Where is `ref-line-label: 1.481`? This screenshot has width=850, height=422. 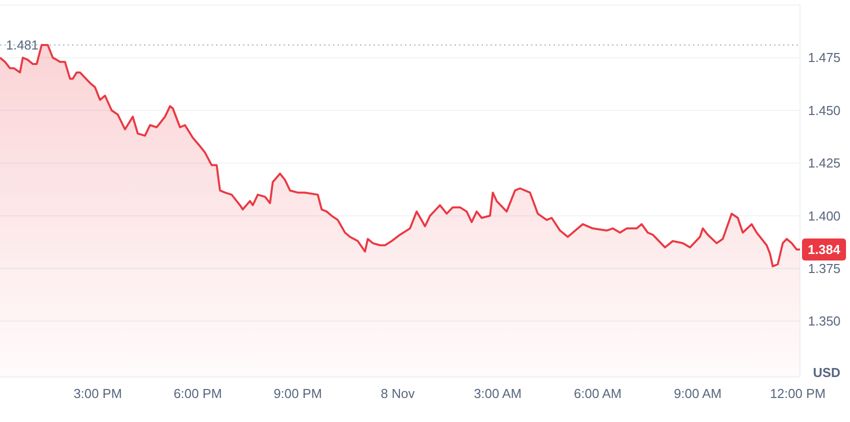
ref-line-label: 1.481 is located at coordinates (22, 45).